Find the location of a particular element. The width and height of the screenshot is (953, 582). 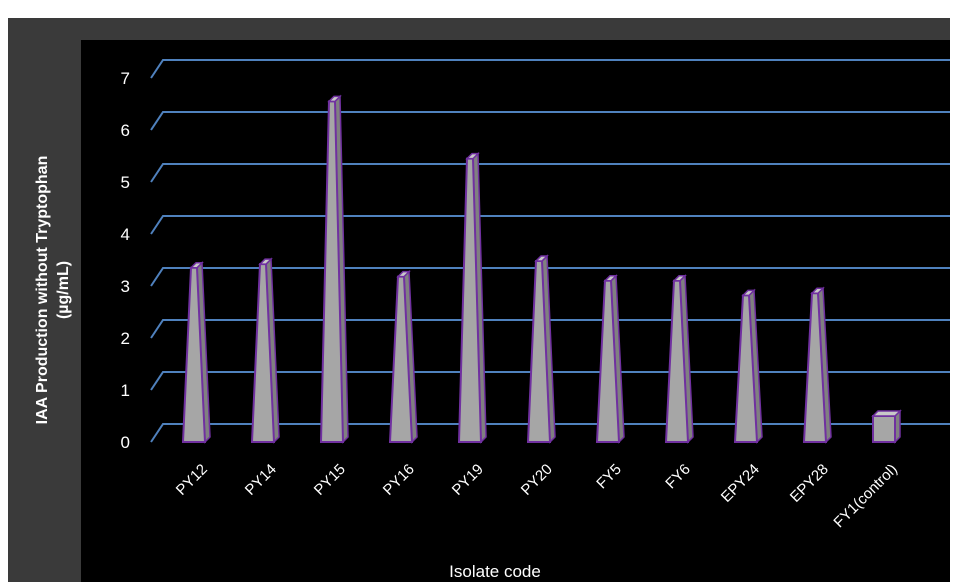

y-tick-label: 6 is located at coordinates (125, 130).